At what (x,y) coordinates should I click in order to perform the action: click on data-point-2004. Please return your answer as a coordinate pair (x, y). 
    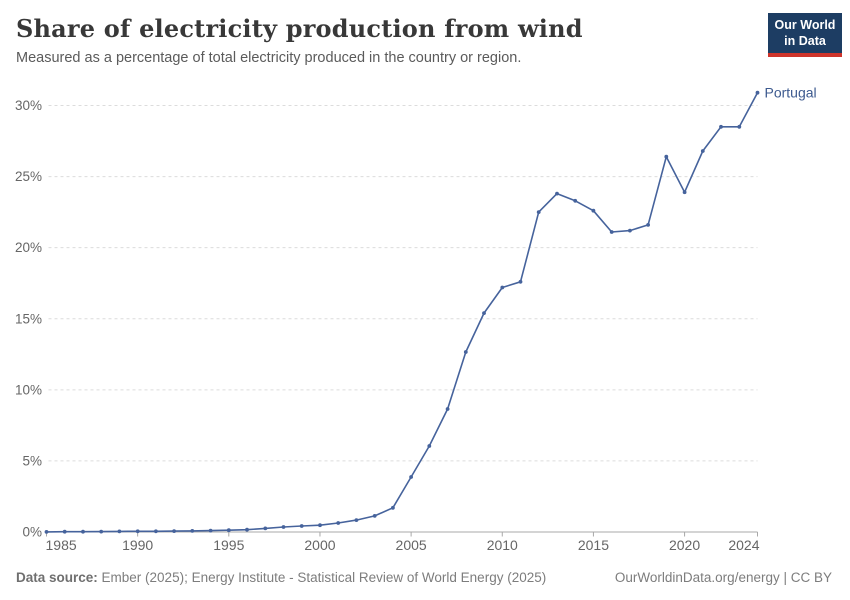
    Looking at the image, I should click on (393, 507).